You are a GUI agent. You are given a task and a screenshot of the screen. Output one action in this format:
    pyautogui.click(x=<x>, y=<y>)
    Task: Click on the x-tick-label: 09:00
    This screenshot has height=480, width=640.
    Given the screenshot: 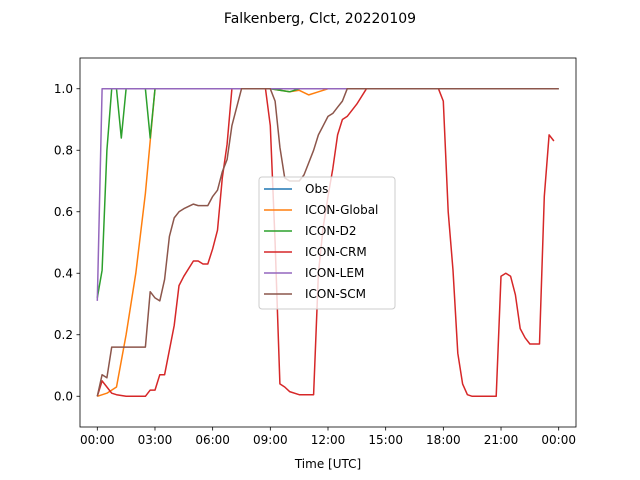 What is the action you would take?
    pyautogui.click(x=270, y=440)
    